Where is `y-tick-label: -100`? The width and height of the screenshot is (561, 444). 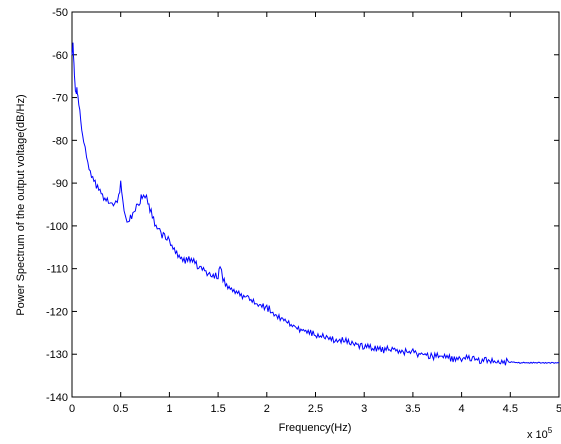 y-tick-label: -100 is located at coordinates (57, 227).